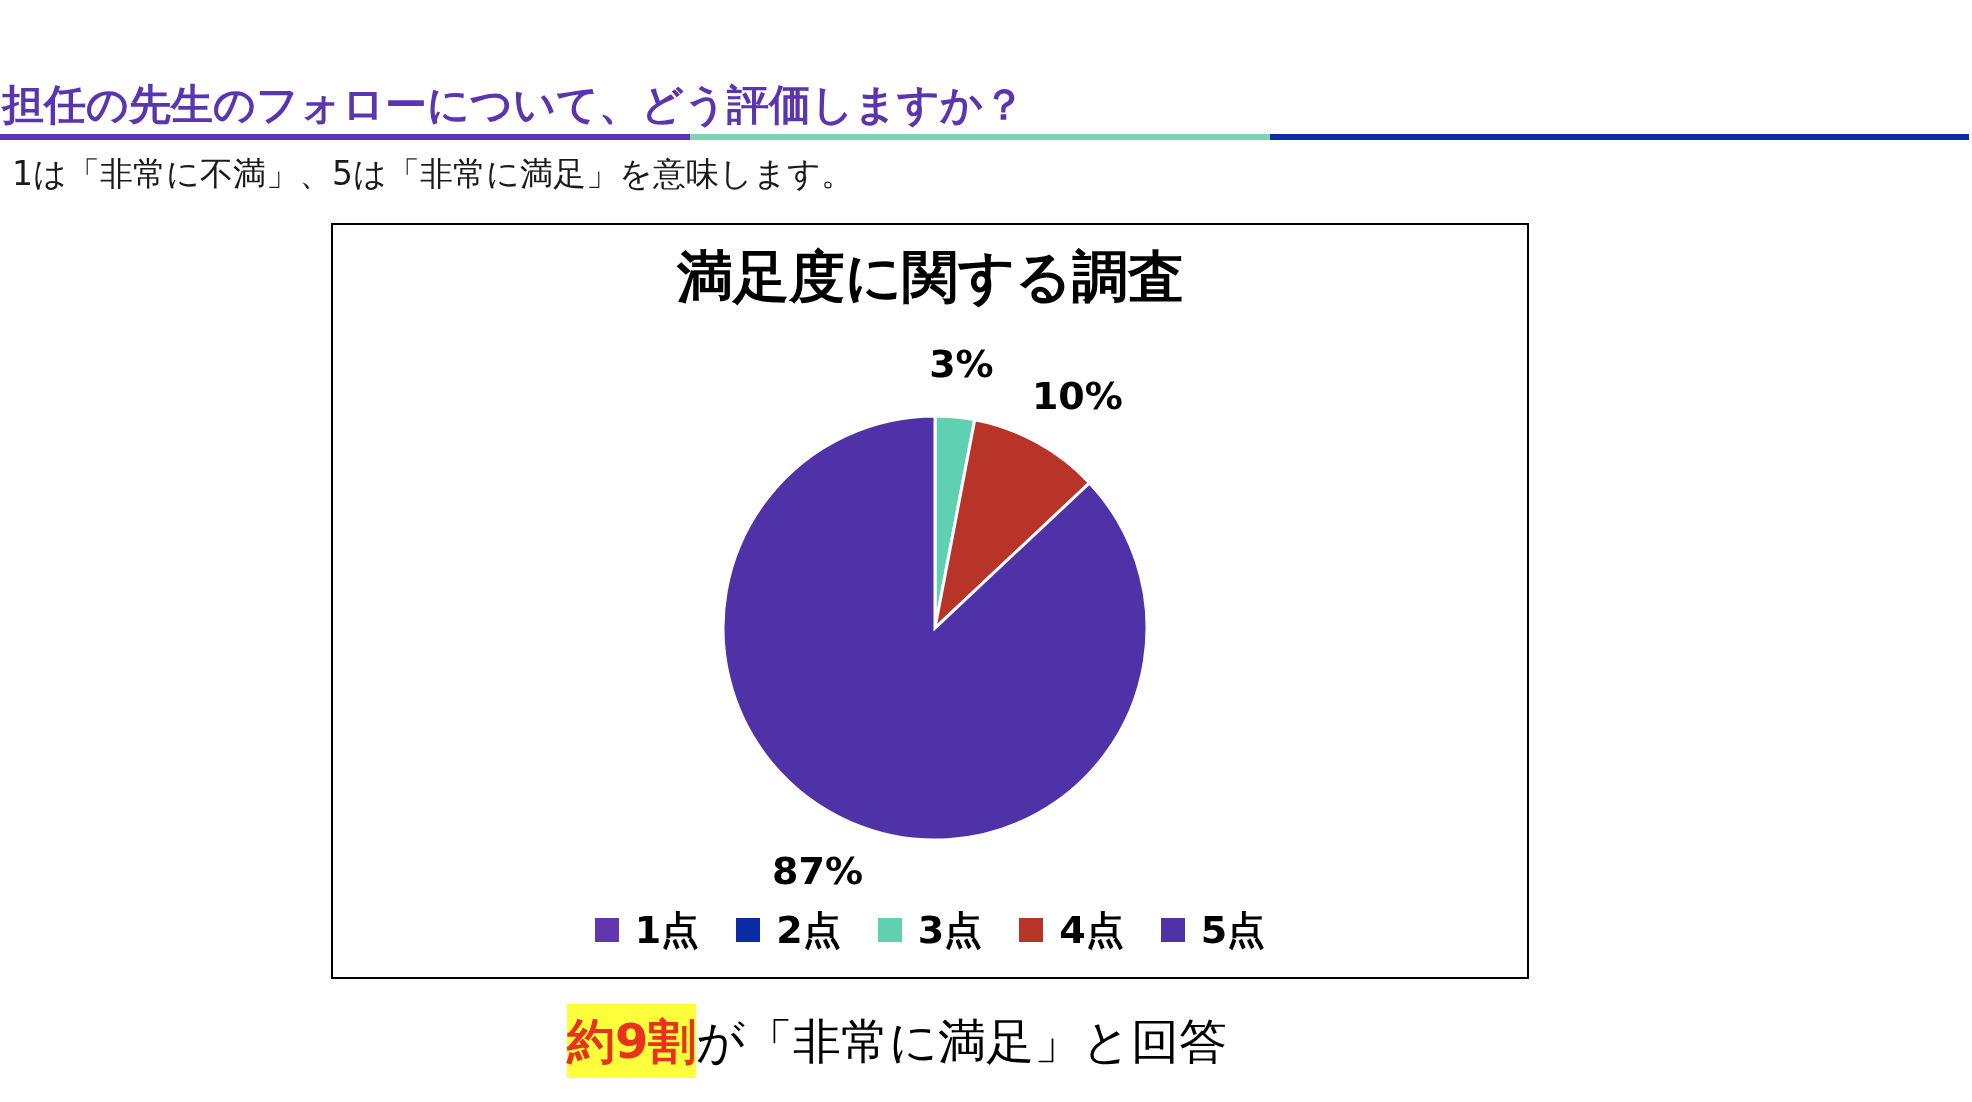  Describe the element at coordinates (1077, 395) in the screenshot. I see `data-label: 10%` at that location.